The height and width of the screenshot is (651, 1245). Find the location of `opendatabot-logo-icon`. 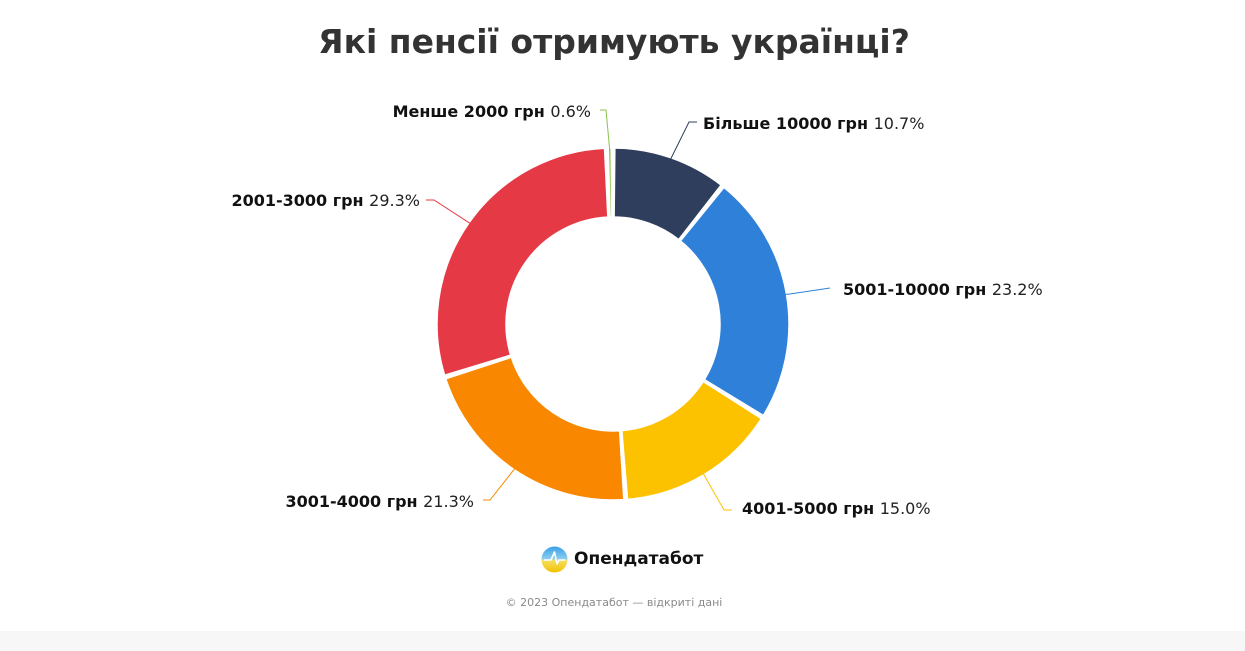

opendatabot-logo-icon is located at coordinates (554, 559).